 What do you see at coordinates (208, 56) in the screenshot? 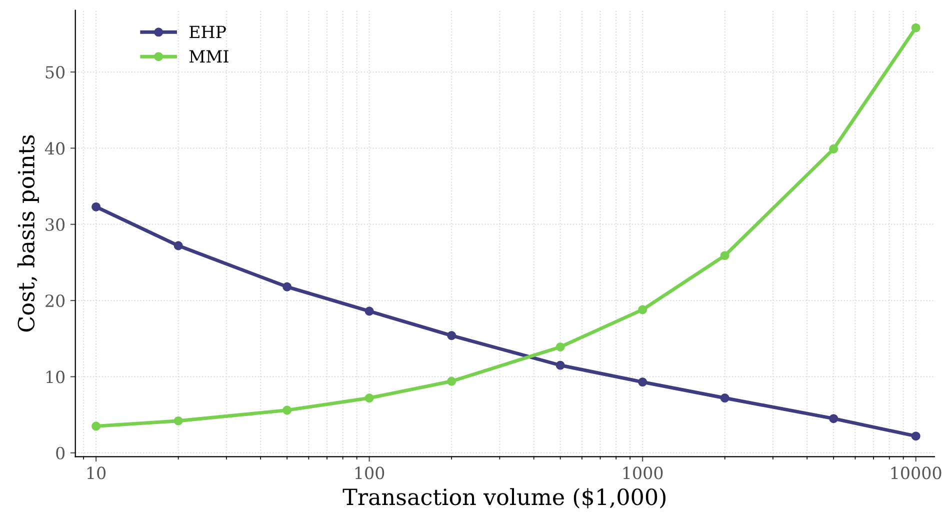
I see `legend-label: MMI` at bounding box center [208, 56].